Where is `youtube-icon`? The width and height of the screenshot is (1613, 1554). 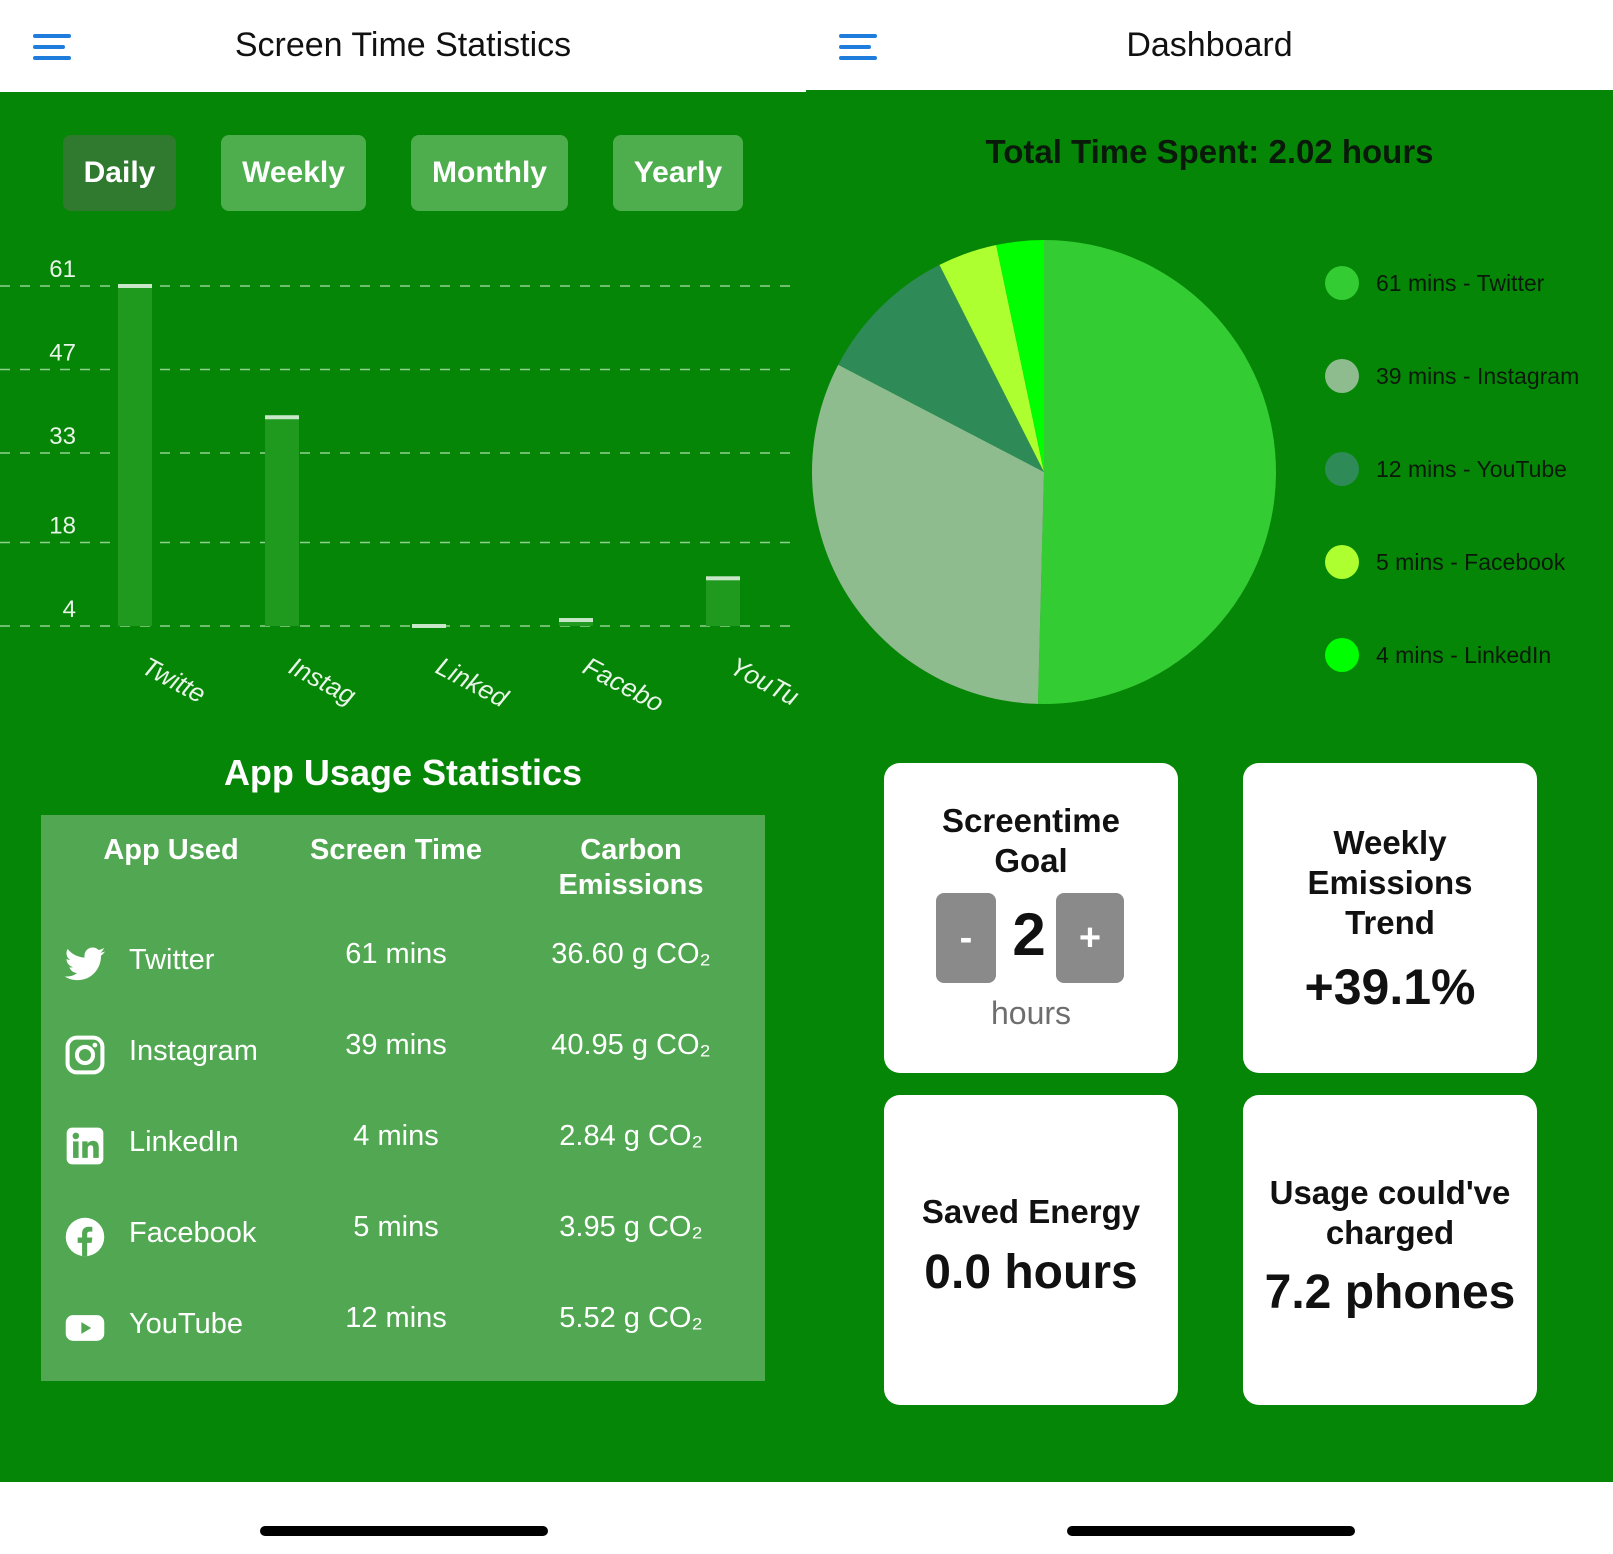
youtube-icon is located at coordinates (85, 1328).